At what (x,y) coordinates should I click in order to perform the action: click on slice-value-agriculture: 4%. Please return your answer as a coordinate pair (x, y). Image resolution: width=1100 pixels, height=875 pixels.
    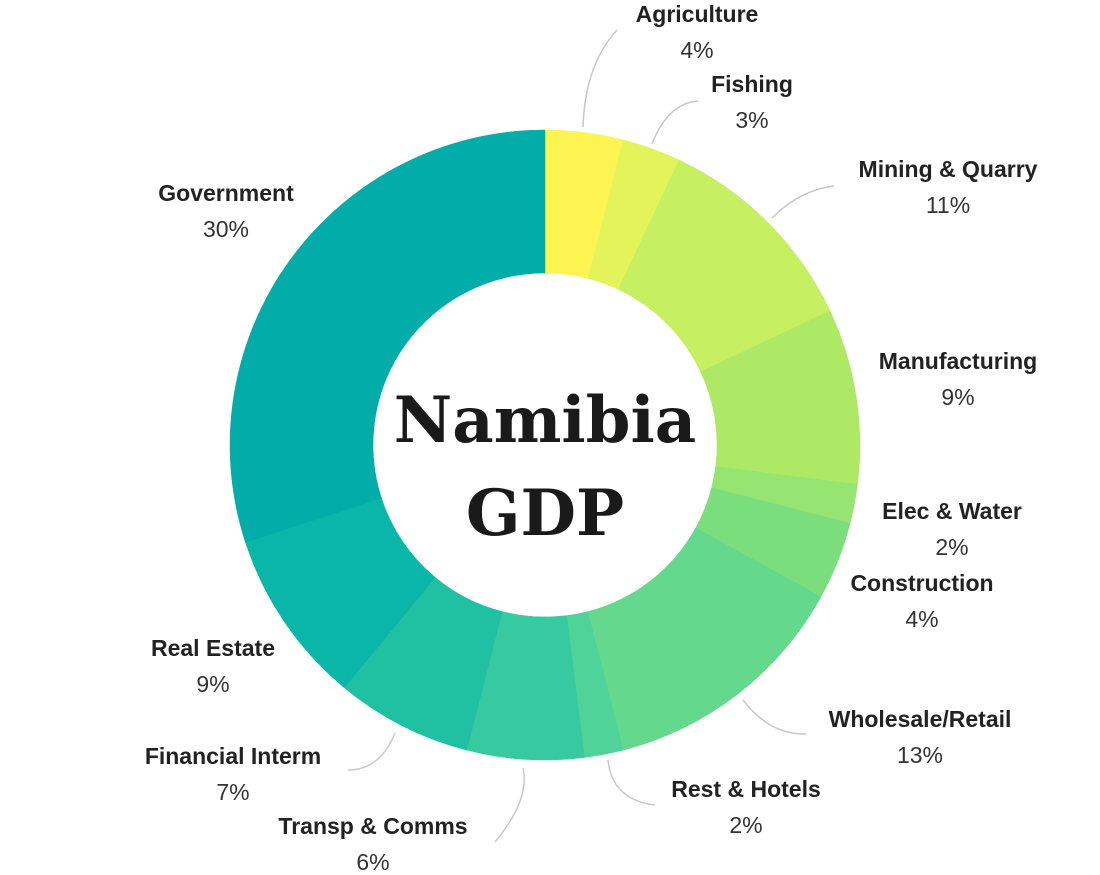
    Looking at the image, I should click on (696, 50).